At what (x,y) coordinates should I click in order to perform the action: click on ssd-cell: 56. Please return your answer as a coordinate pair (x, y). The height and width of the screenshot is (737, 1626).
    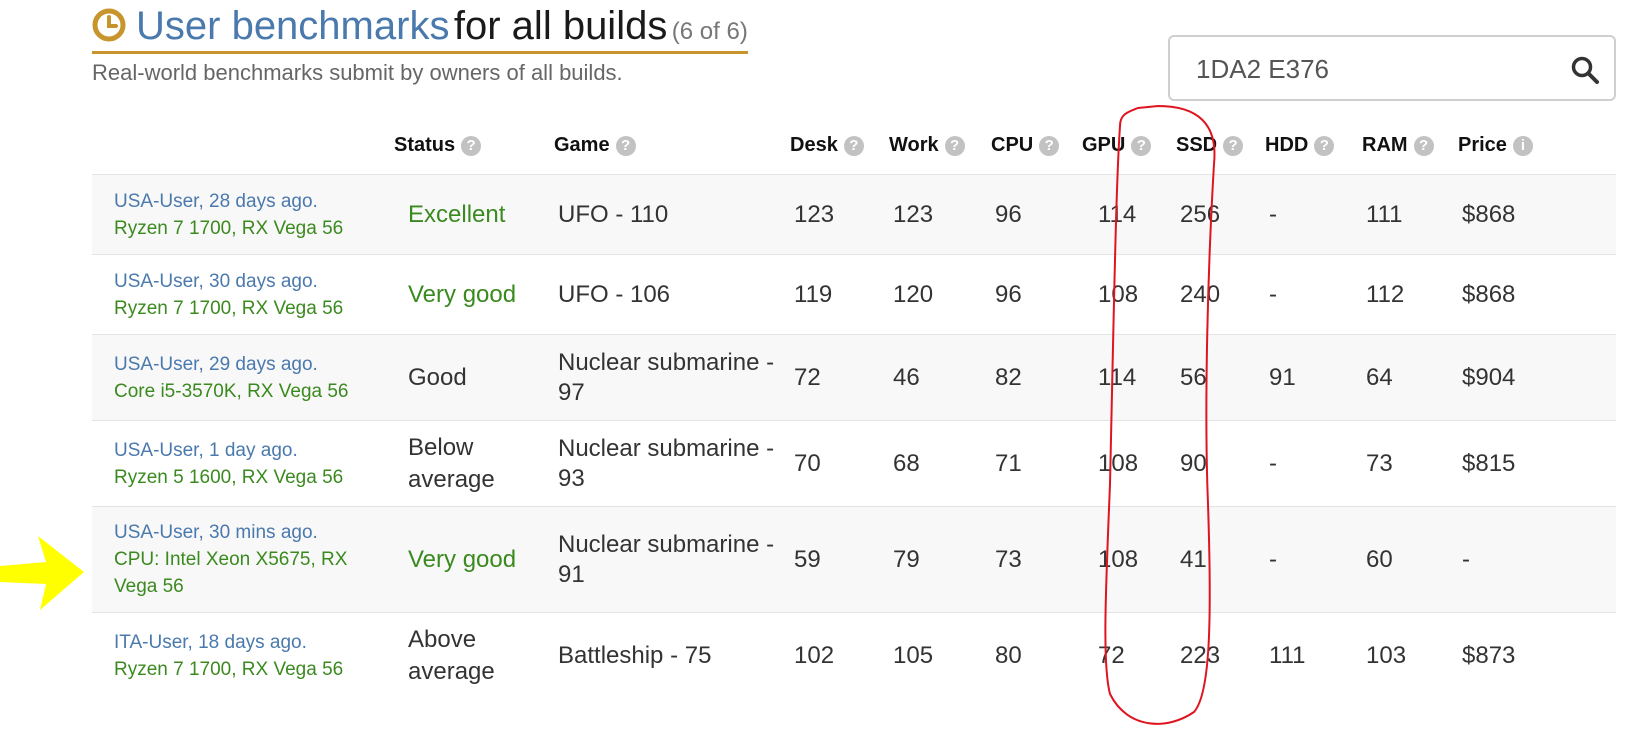
    Looking at the image, I should click on (1193, 377).